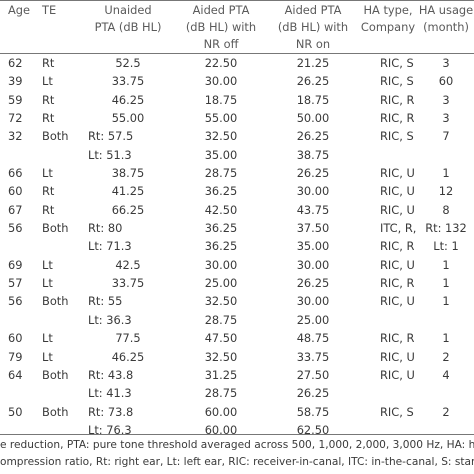 This screenshot has width=474, height=474. I want to click on cell-unaided-pta: 46.25, so click(128, 99).